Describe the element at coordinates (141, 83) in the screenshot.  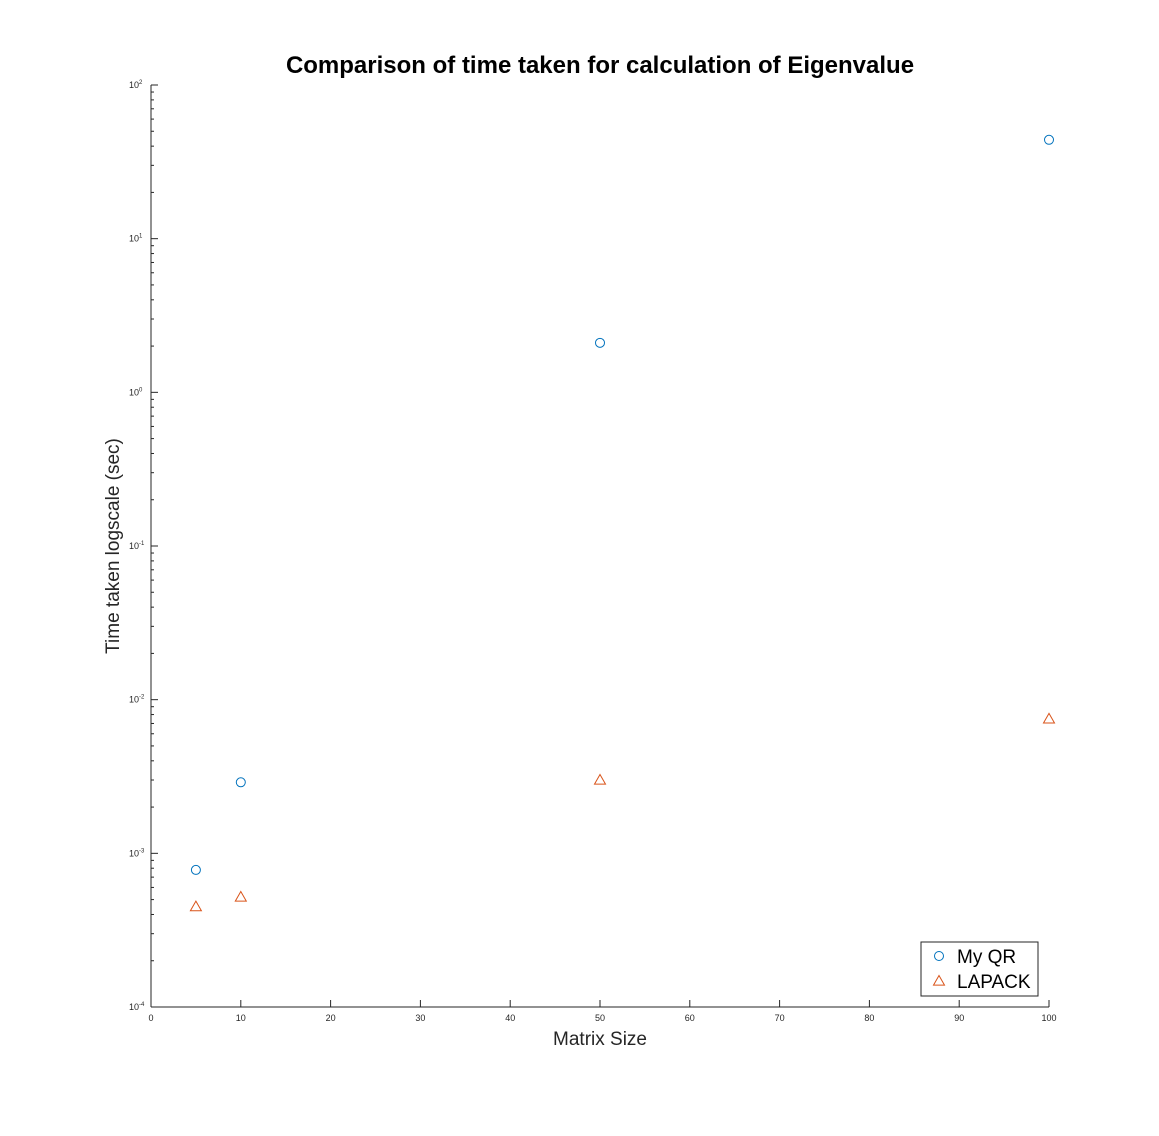
I see `y-tick-exponent: 2` at that location.